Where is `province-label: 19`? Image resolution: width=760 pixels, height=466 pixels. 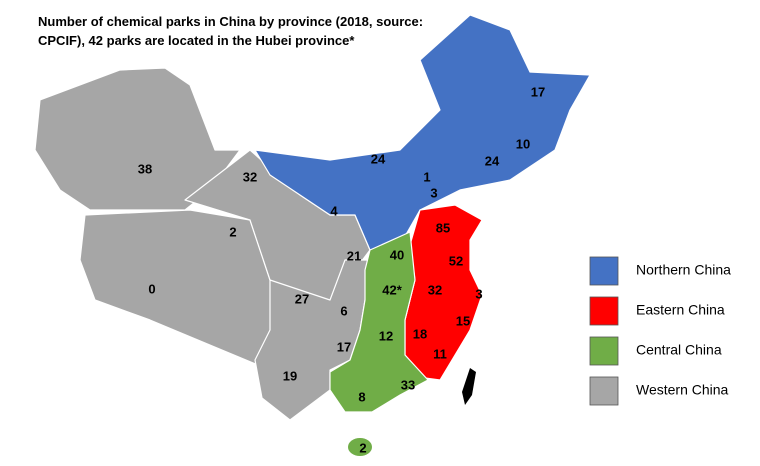
province-label: 19 is located at coordinates (290, 375).